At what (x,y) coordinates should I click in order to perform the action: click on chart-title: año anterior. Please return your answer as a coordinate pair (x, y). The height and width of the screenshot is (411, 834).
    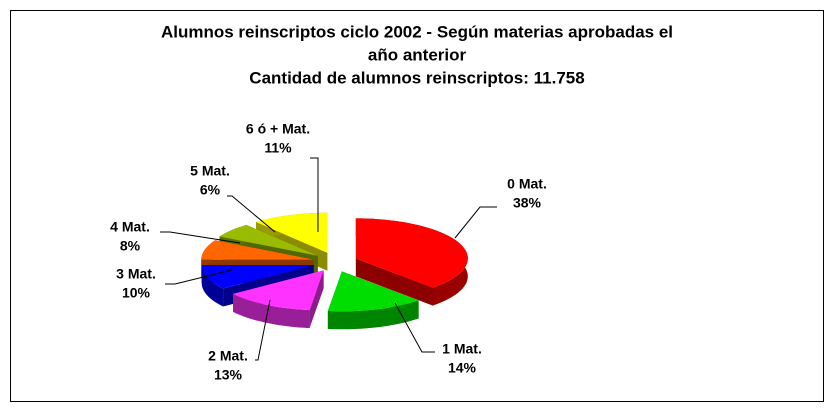
    Looking at the image, I should click on (417, 54).